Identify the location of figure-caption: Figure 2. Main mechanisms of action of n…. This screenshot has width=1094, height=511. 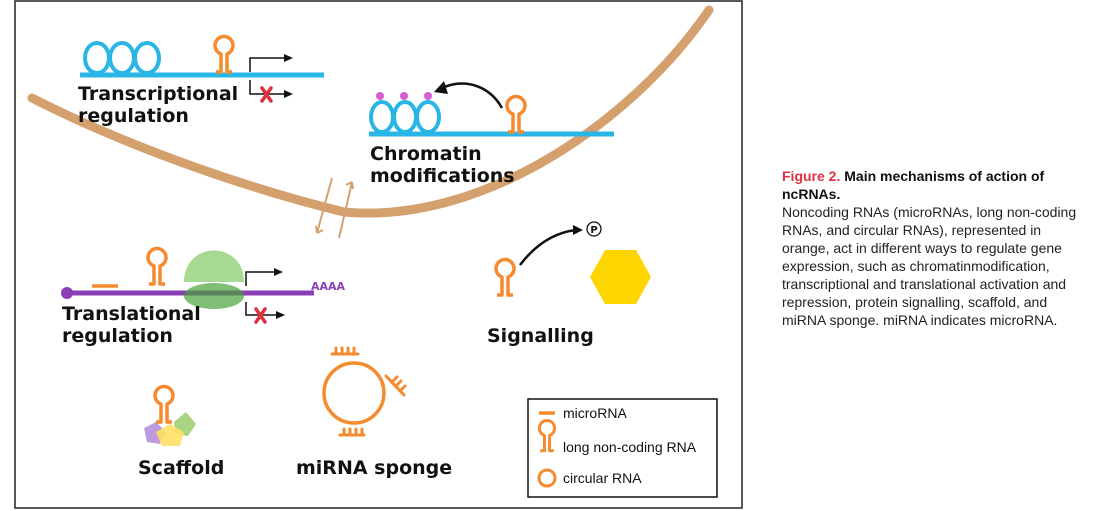
(932, 248).